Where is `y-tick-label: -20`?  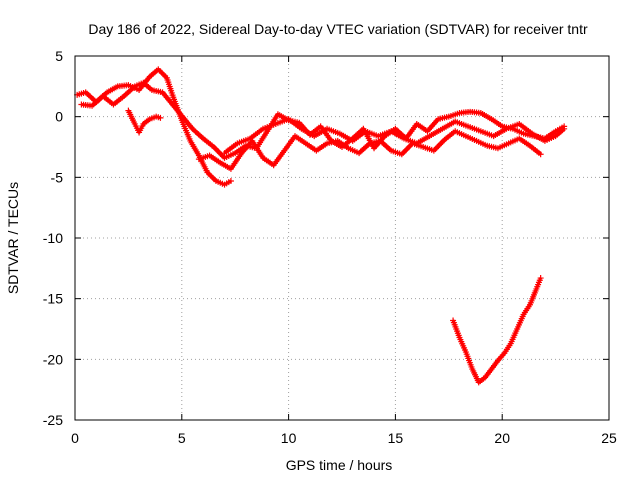 y-tick-label: -20 is located at coordinates (53, 359).